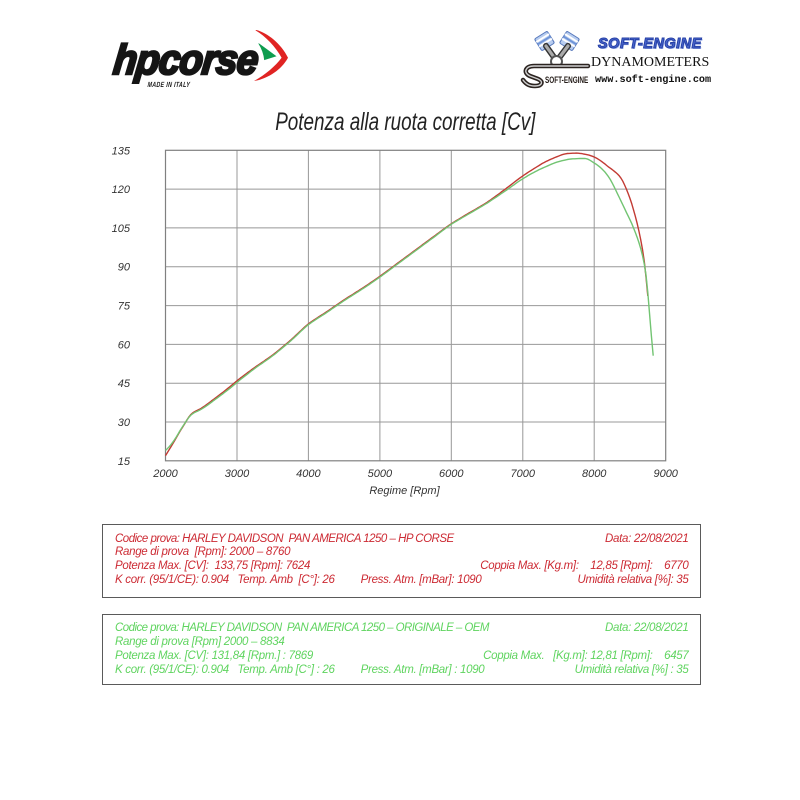 Image resolution: width=800 pixels, height=800 pixels. I want to click on svg-text: 120, so click(121, 190).